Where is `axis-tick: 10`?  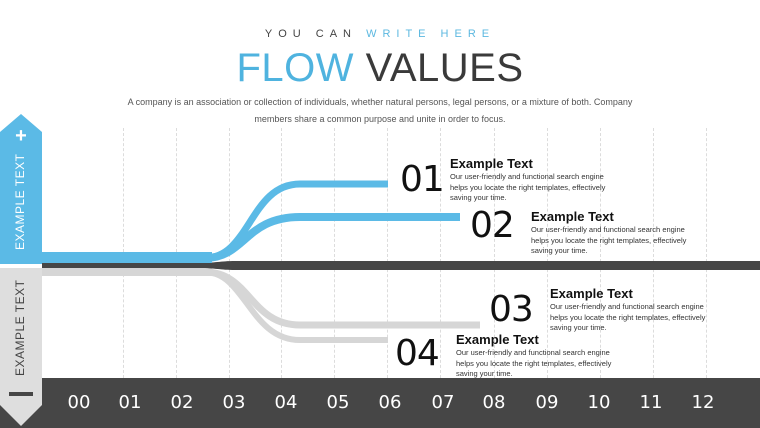
axis-tick: 10 is located at coordinates (599, 402).